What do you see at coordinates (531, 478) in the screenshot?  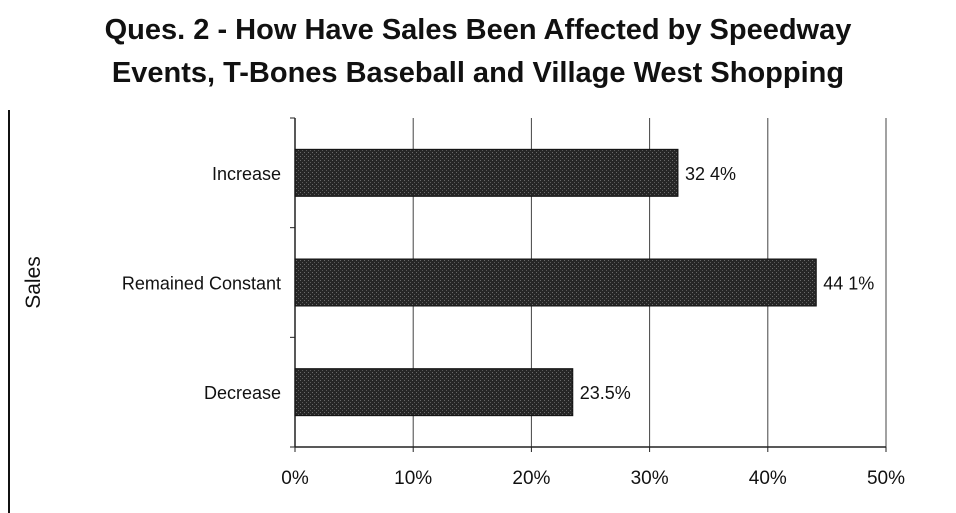 I see `x-tick-label: 20%` at bounding box center [531, 478].